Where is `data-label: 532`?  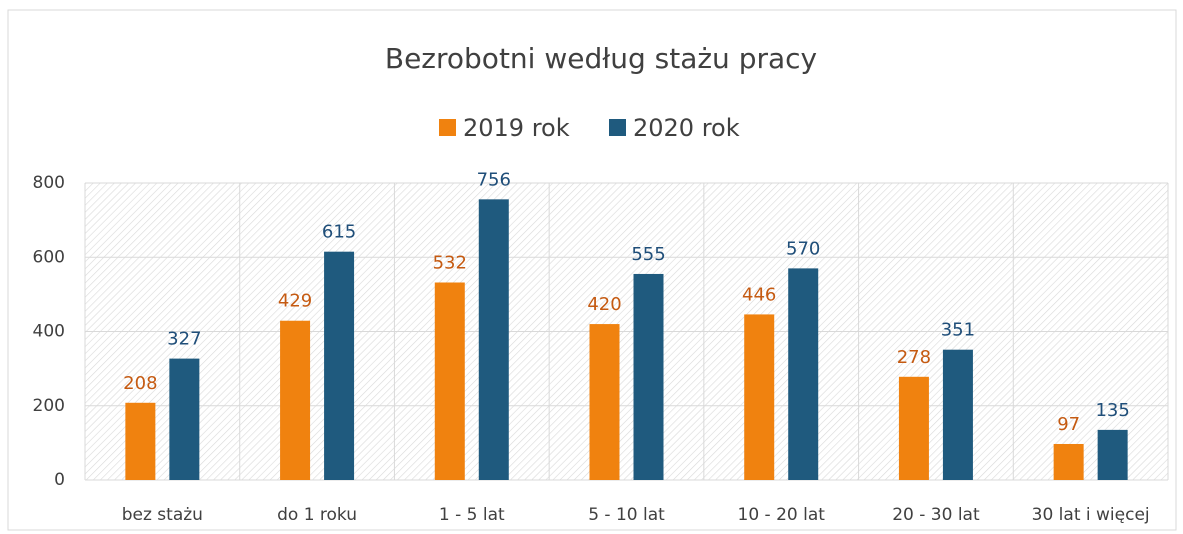
data-label: 532 is located at coordinates (450, 262).